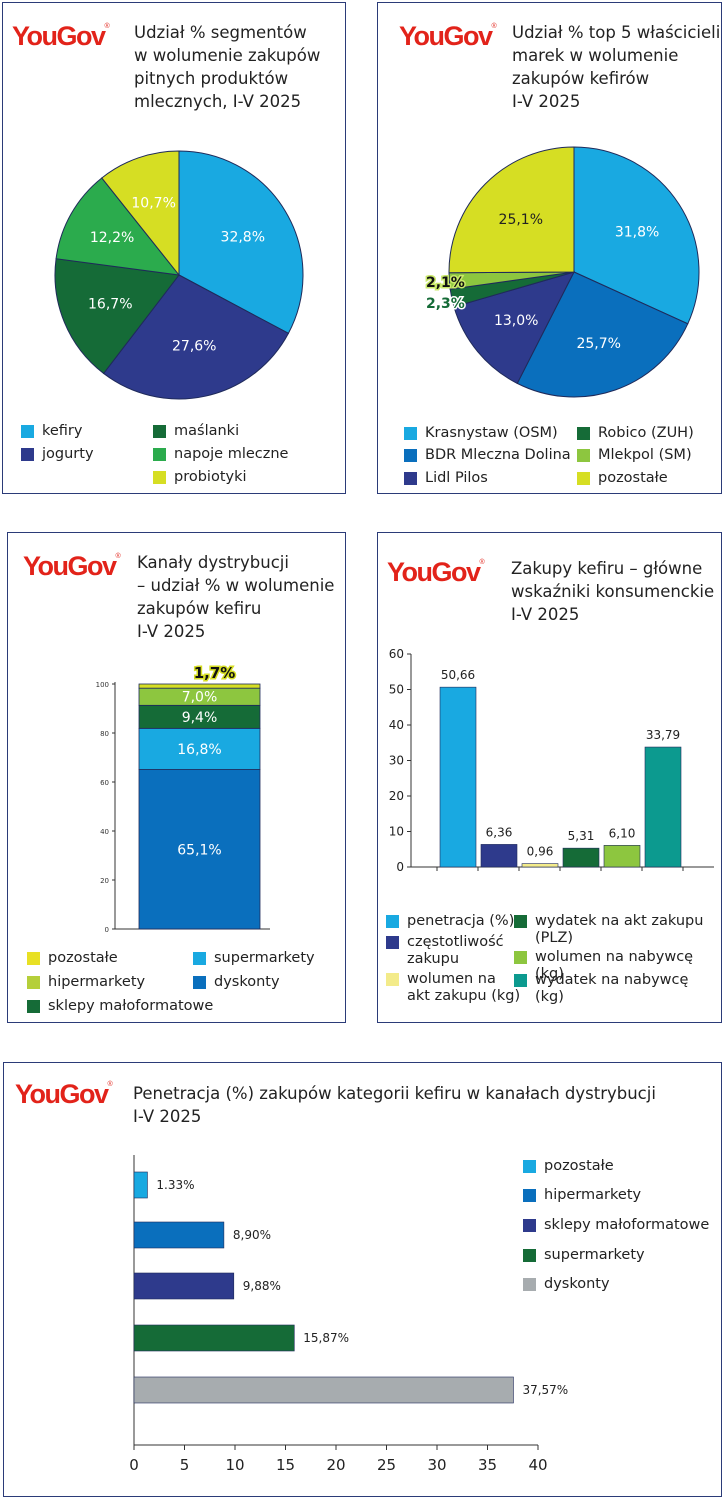  What do you see at coordinates (537, 1465) in the screenshot?
I see `x-tick-label: 40` at bounding box center [537, 1465].